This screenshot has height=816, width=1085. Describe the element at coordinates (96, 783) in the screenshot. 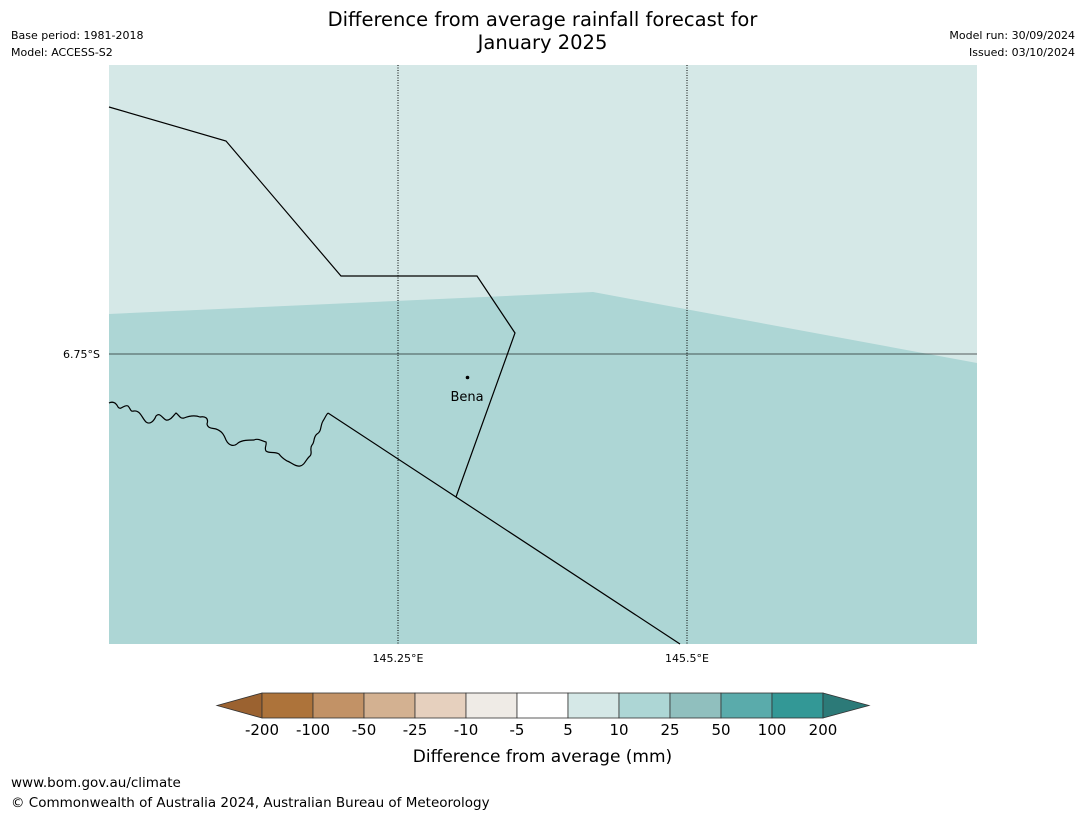

I see `footer-url: www.bom.gov.au/climate` at that location.